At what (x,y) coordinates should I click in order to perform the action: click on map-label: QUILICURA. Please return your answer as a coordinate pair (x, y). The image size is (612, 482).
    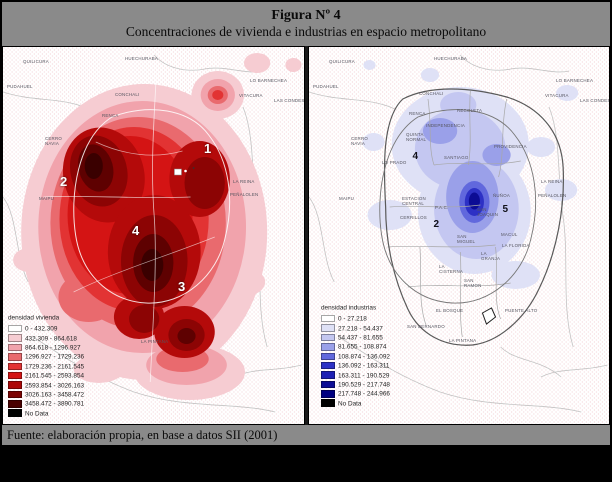
    Looking at the image, I should click on (341, 61).